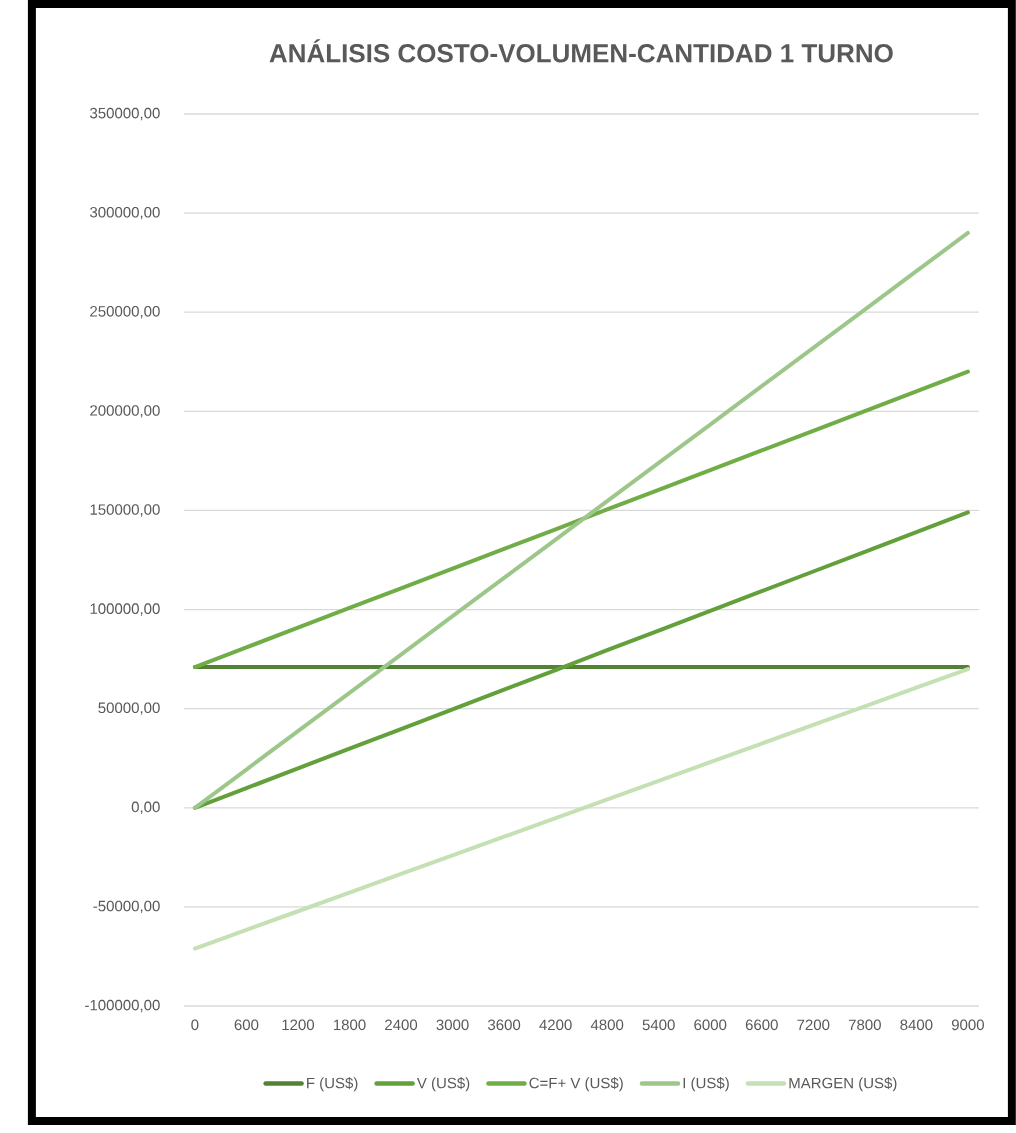 The height and width of the screenshot is (1133, 1016). What do you see at coordinates (706, 1084) in the screenshot?
I see `legend-label: I (US$)` at bounding box center [706, 1084].